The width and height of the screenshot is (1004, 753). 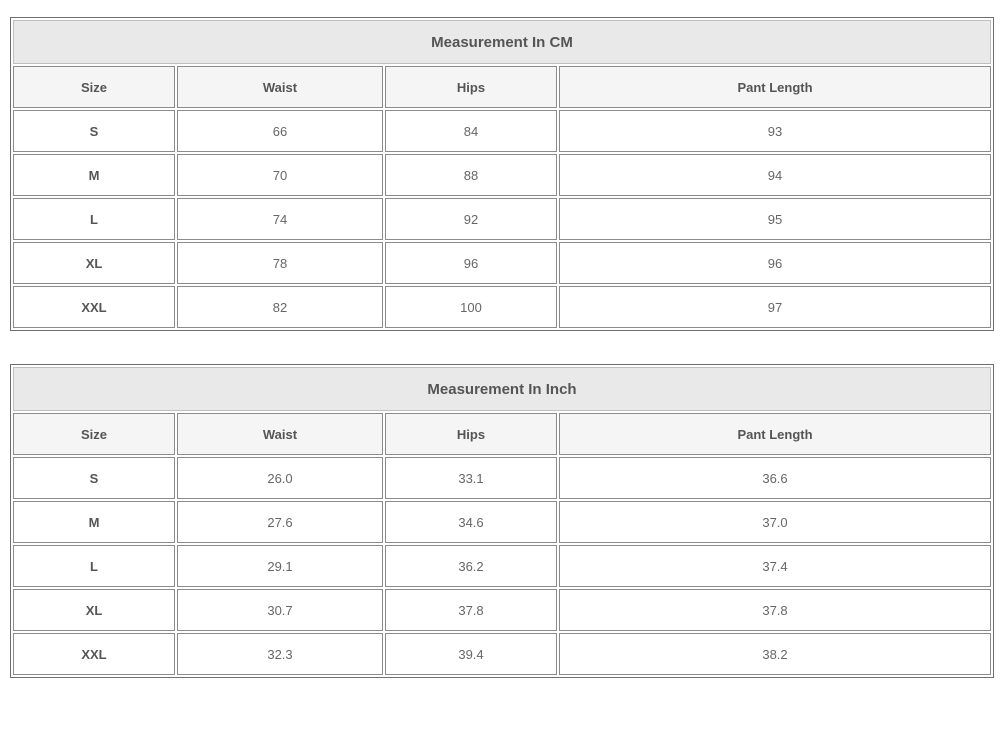 I want to click on value-cell: 38.2, so click(x=775, y=654).